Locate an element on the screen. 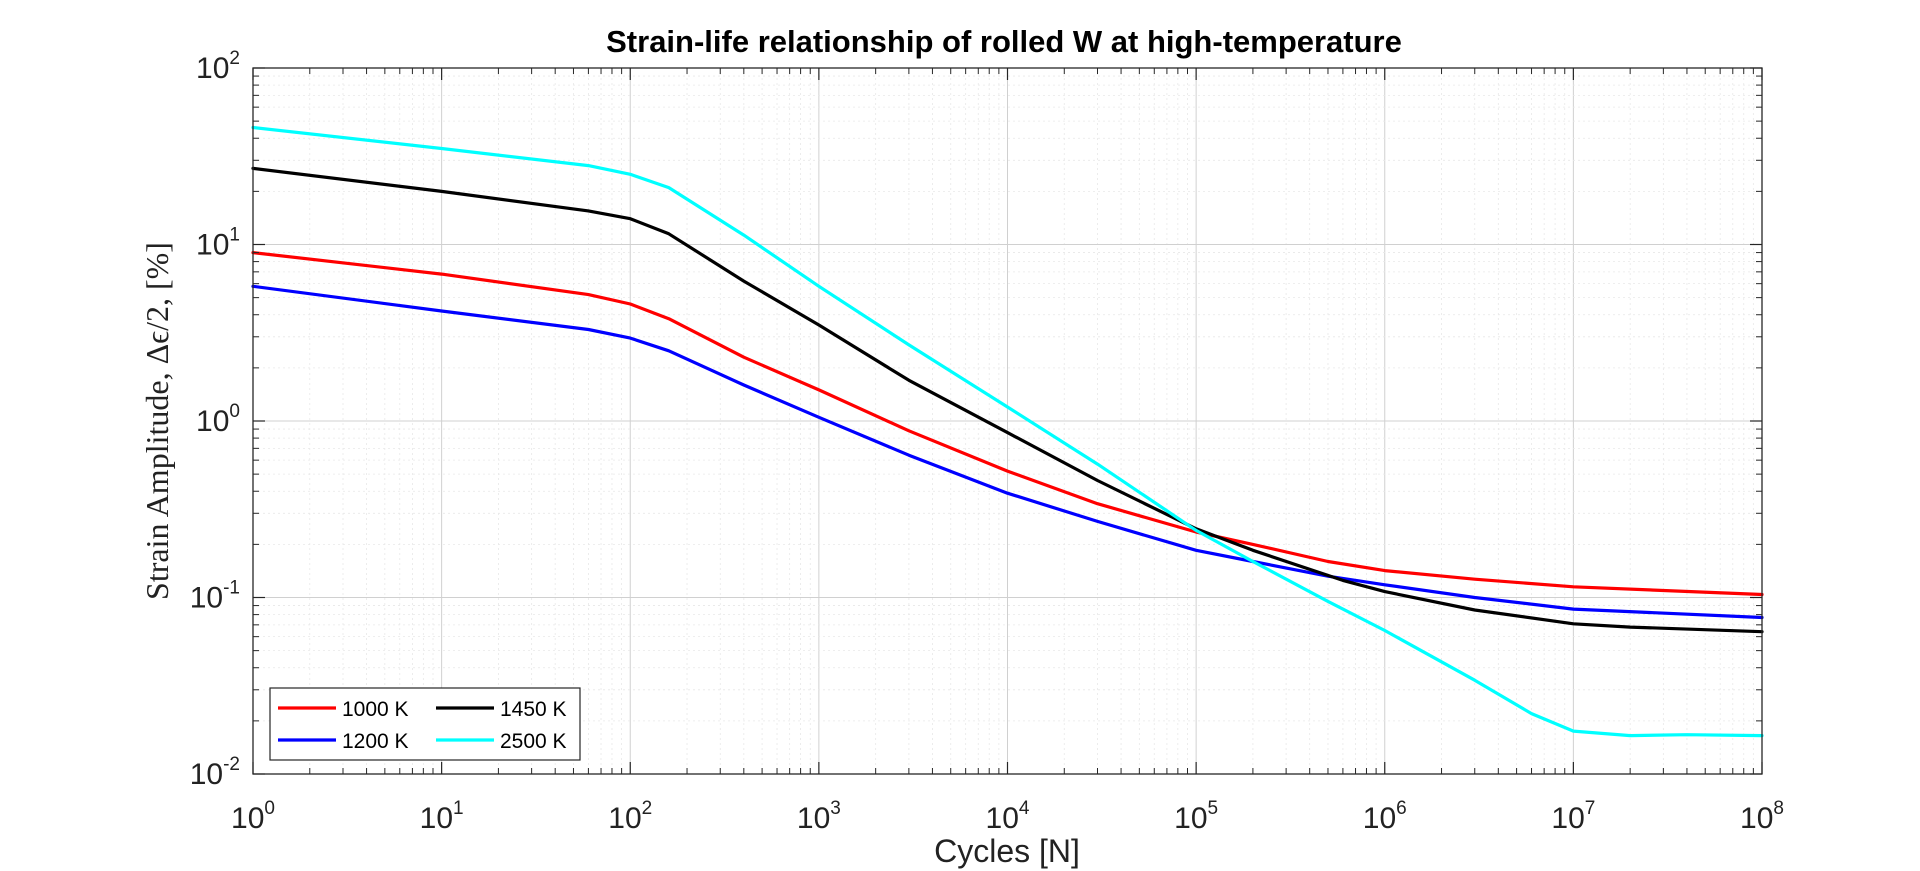 This screenshot has height=871, width=1920. x-tick-label: 10⁸ is located at coordinates (1762, 816).